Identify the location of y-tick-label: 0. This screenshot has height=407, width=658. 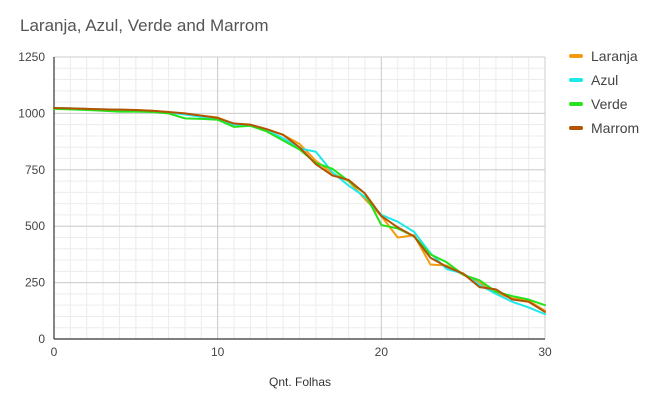
(41, 339).